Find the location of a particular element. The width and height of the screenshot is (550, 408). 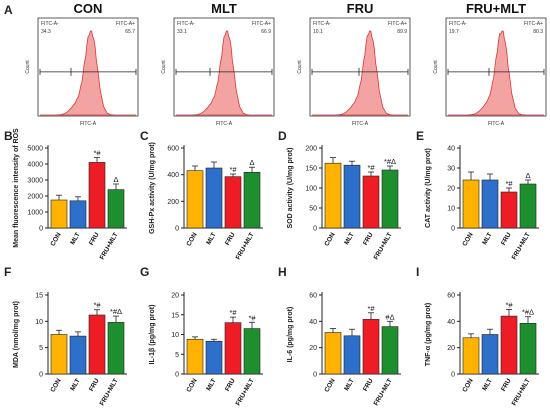

flow-panel-con: CON FITC-A- 34.3 FITC-A+ 65.7 FITC-A Count is located at coordinates (82, 64).